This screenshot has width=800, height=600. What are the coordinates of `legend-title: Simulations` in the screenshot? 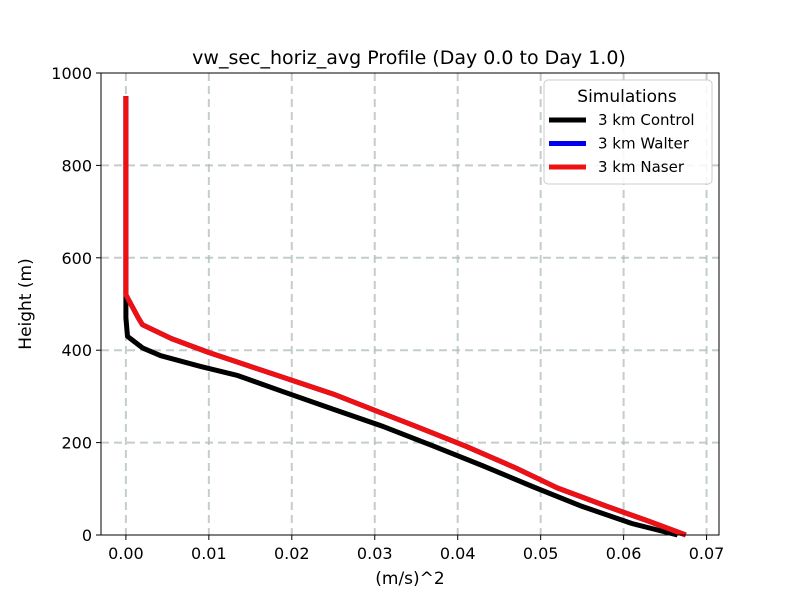 It's located at (627, 97).